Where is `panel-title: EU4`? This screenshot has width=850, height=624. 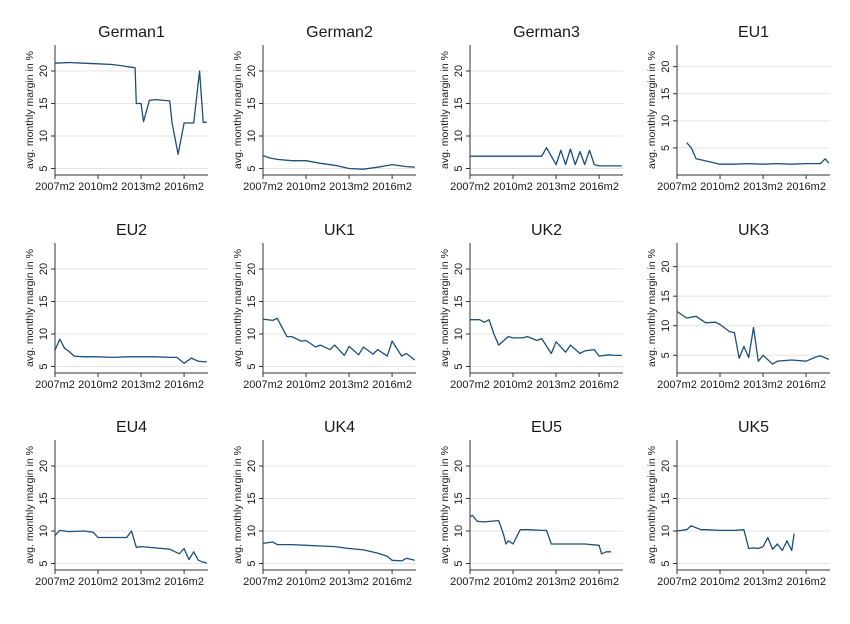 panel-title: EU4 is located at coordinates (131, 427).